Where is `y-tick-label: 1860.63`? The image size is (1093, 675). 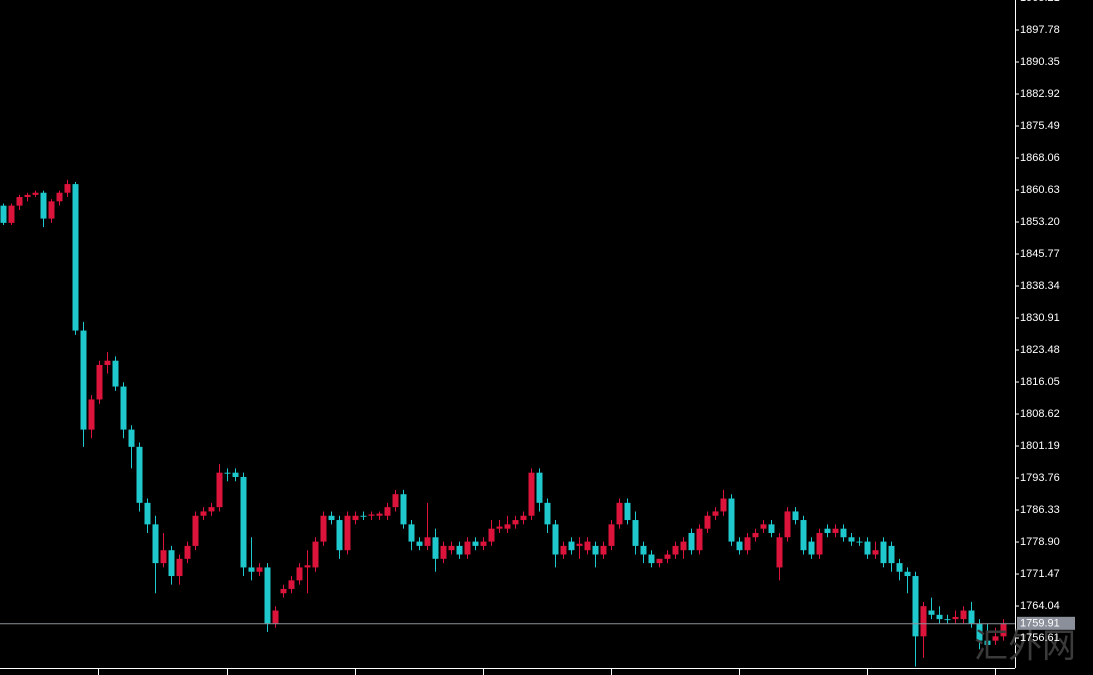 y-tick-label: 1860.63 is located at coordinates (1040, 190).